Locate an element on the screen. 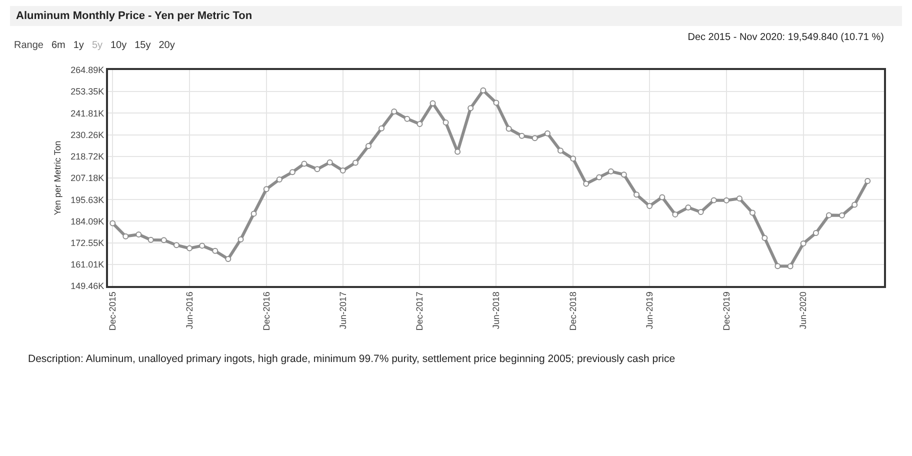 The width and height of the screenshot is (912, 456). y-tick-label: 218.72K is located at coordinates (87, 157).